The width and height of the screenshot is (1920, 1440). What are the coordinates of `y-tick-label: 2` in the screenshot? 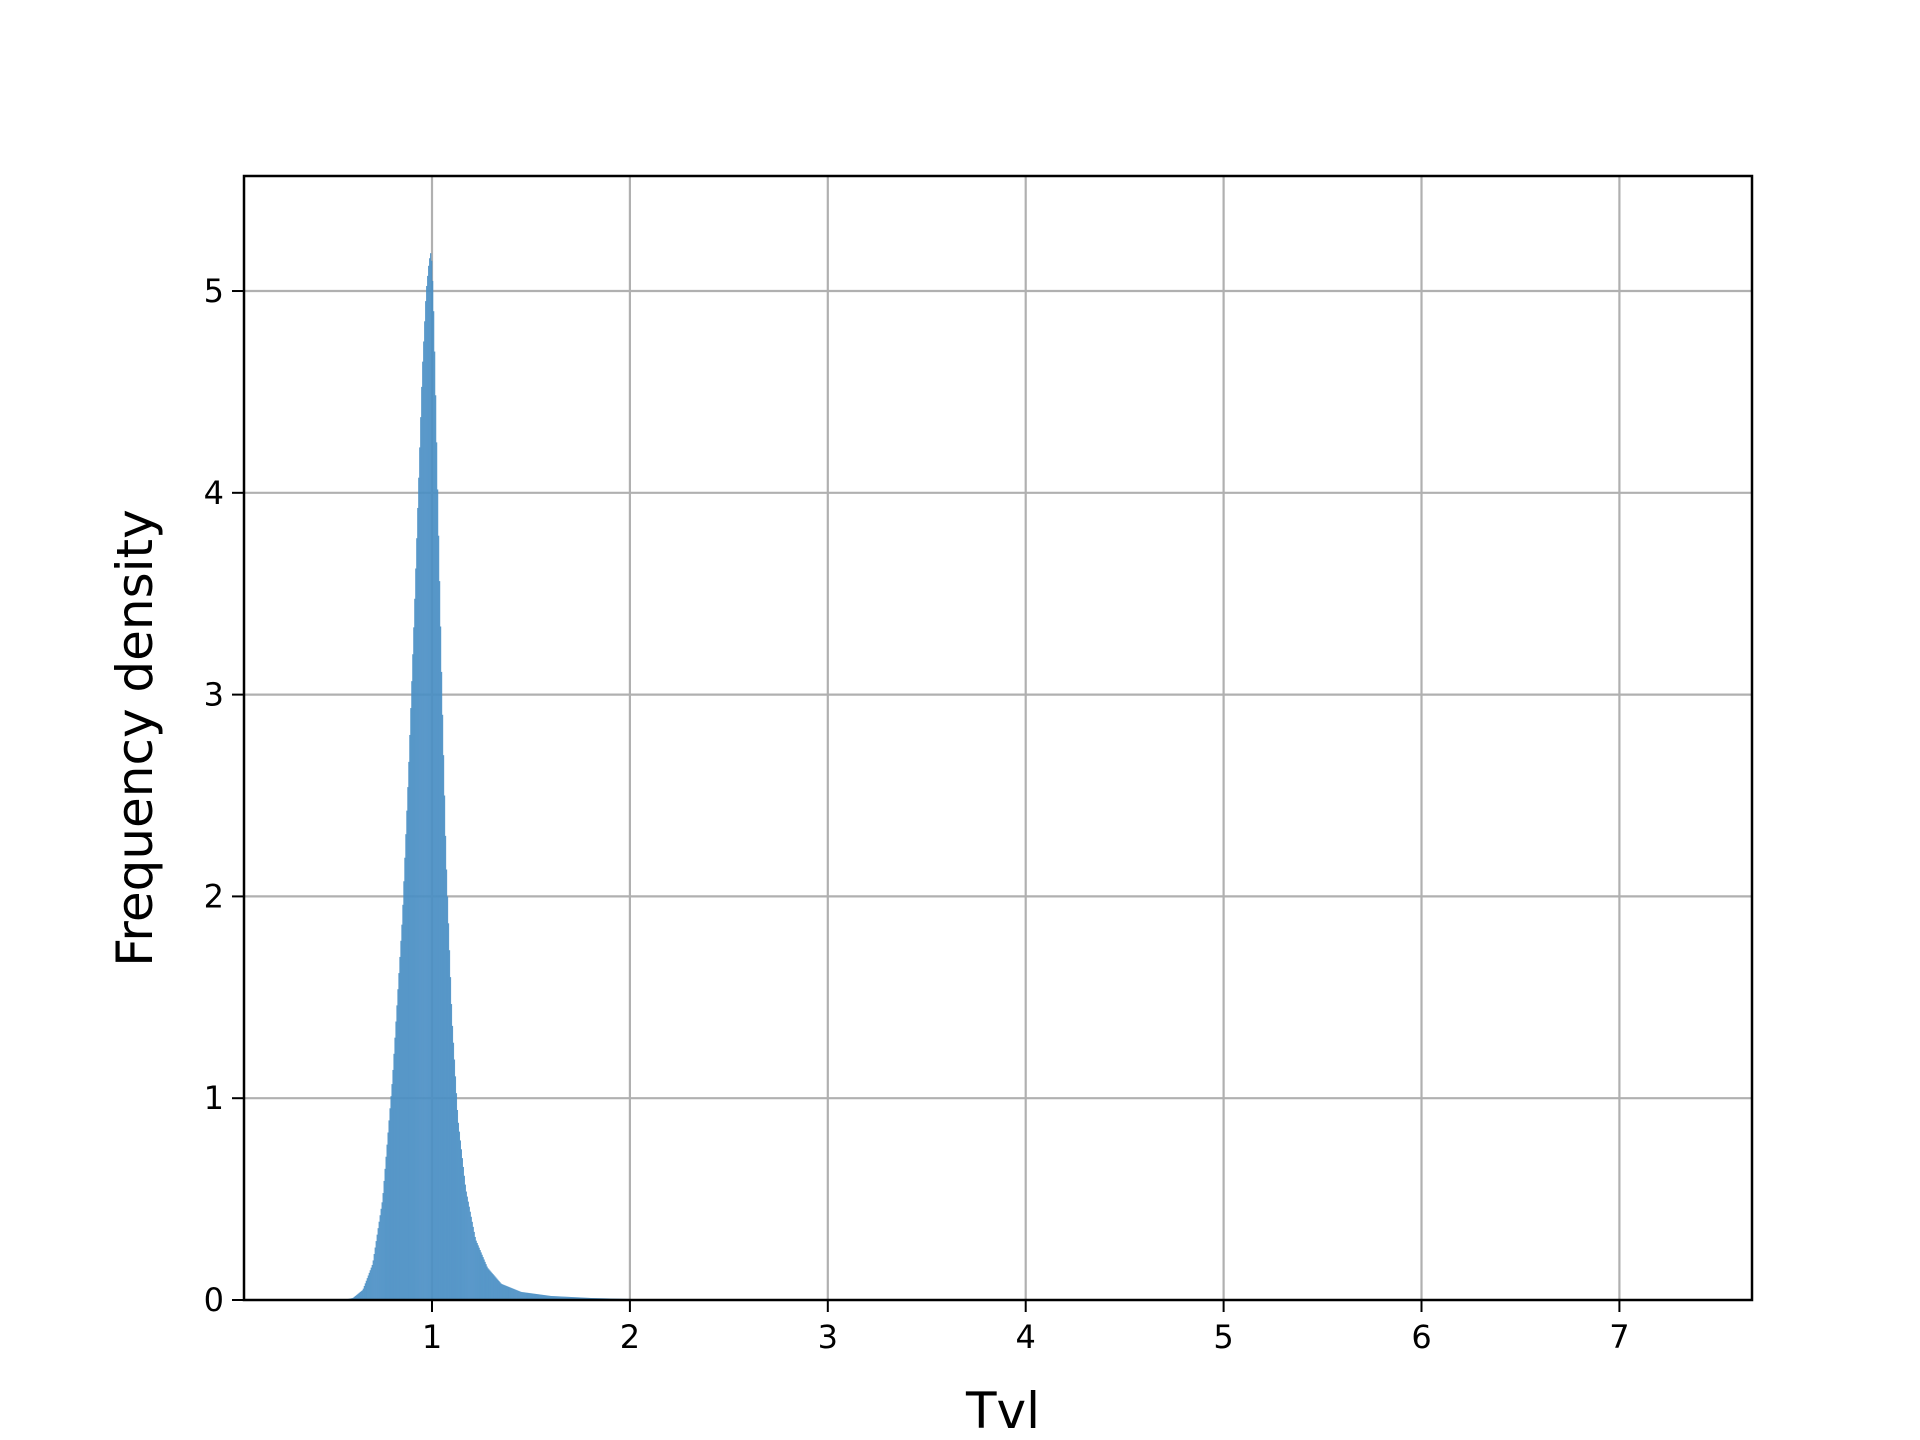 It's located at (214, 896).